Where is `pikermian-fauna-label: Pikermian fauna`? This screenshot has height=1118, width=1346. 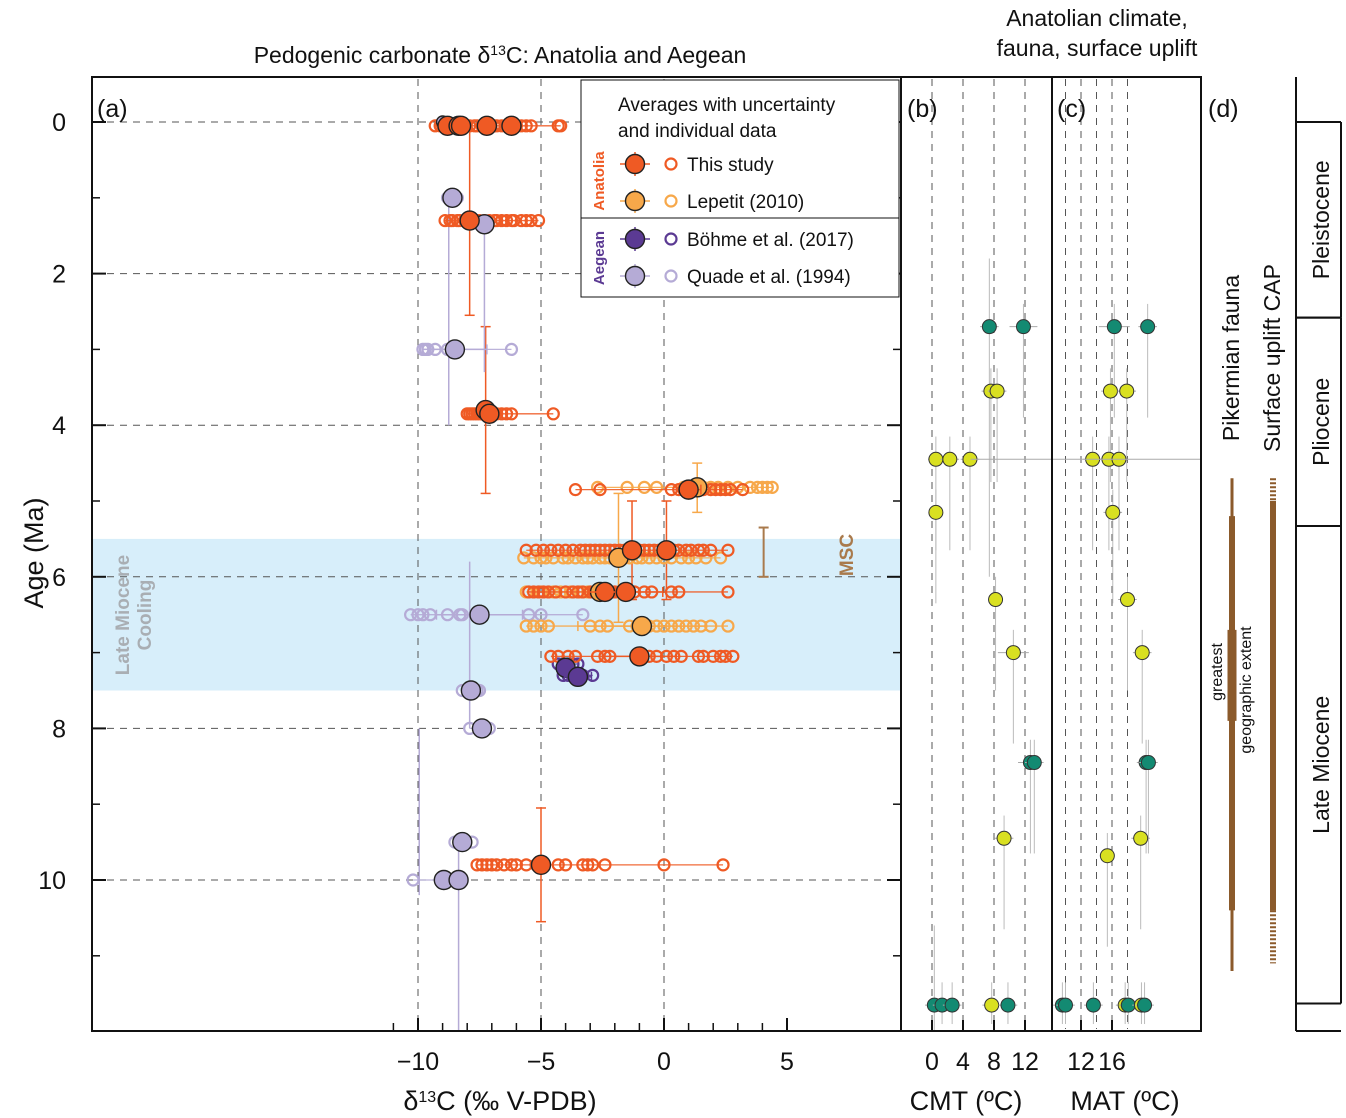
pikermian-fauna-label: Pikermian fauna is located at coordinates (1231, 358).